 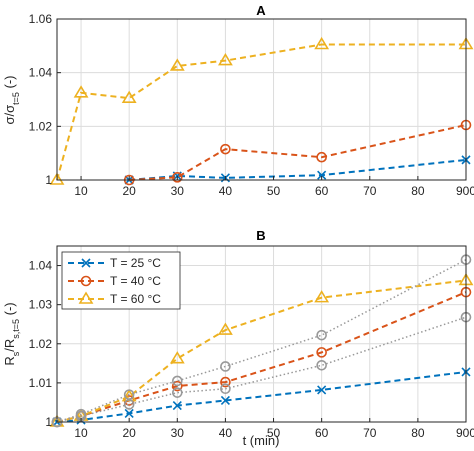 I want to click on panel-b-x-ticks: 10 20 30 40 50 60 70 80 900, so click(x=274, y=429).